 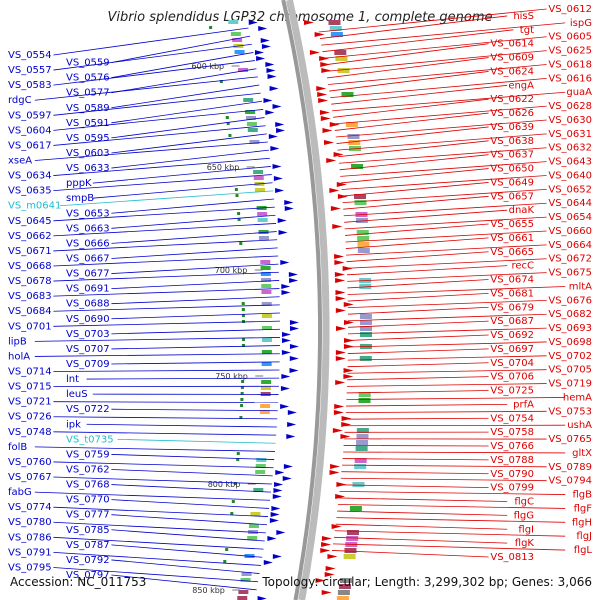 What do you see at coordinates (88, 575) in the screenshot?
I see `minus-gene-label: VS_0797` at bounding box center [88, 575].